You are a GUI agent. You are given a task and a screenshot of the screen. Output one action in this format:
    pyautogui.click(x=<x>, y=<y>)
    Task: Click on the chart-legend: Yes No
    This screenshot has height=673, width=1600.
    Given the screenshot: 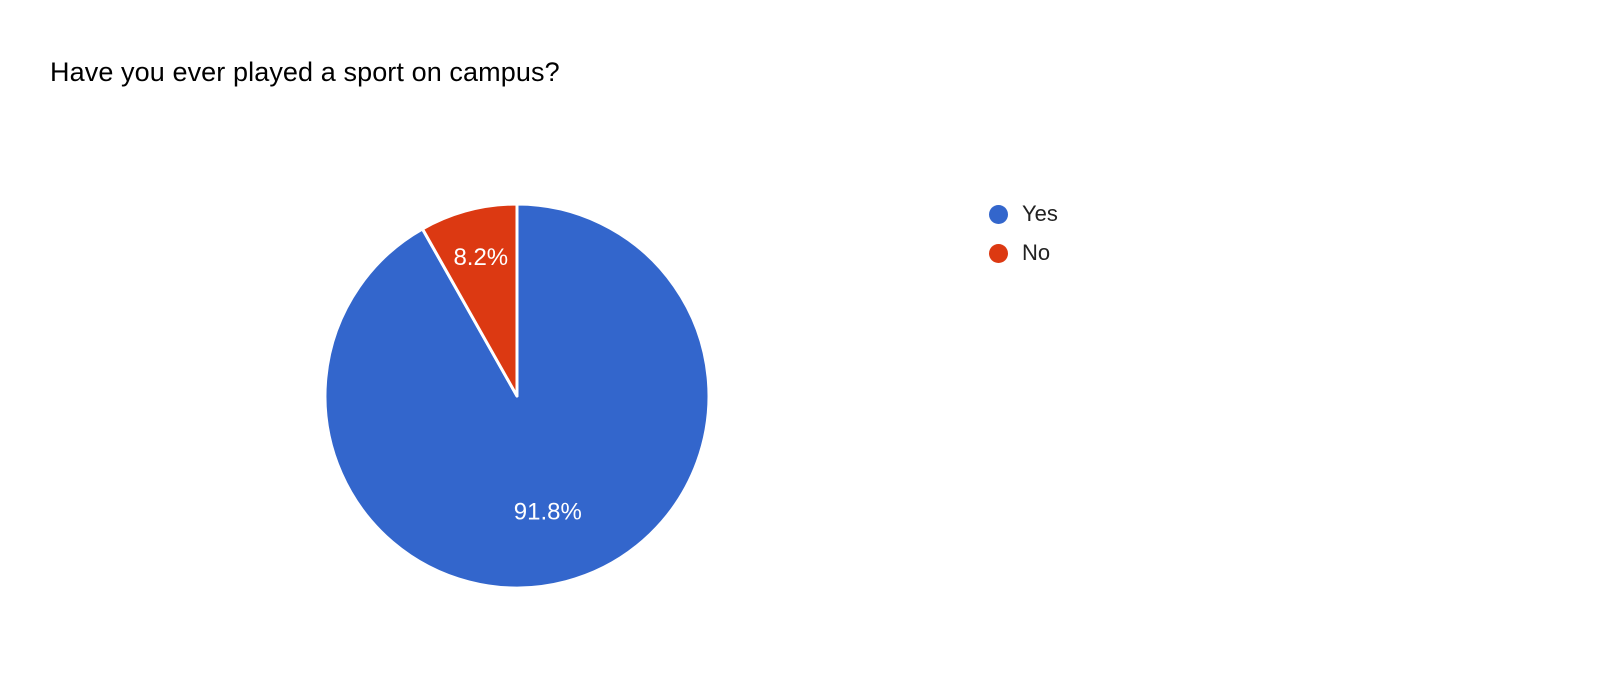 What is the action you would take?
    pyautogui.click(x=1023, y=233)
    